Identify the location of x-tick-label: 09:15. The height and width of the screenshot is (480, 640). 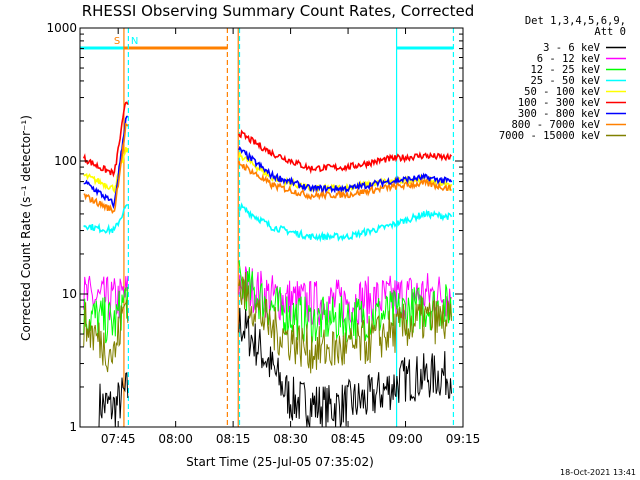
(463, 439).